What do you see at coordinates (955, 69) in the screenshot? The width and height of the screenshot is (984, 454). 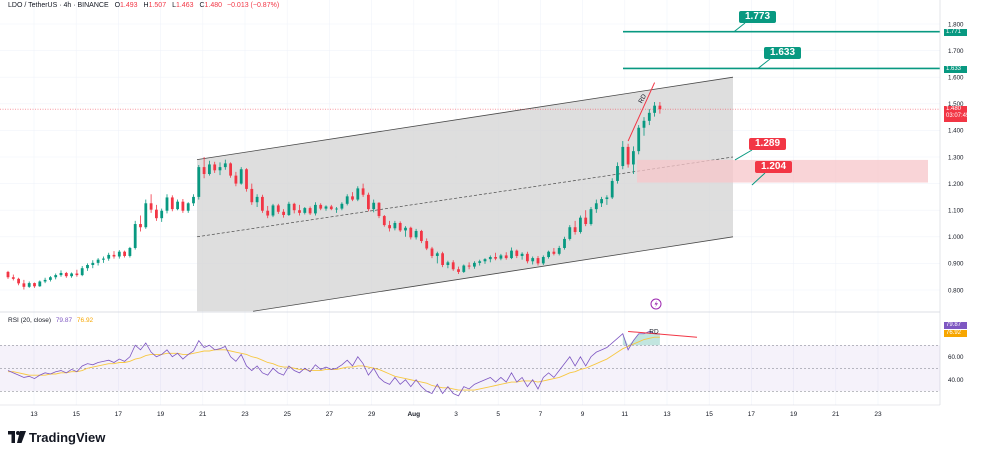 I see `axis-tag-1633: 1.633` at bounding box center [955, 69].